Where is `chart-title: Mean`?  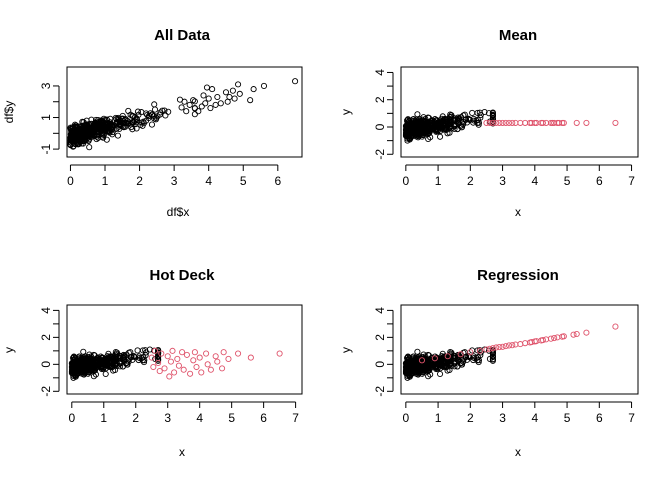
chart-title: Mean is located at coordinates (518, 35).